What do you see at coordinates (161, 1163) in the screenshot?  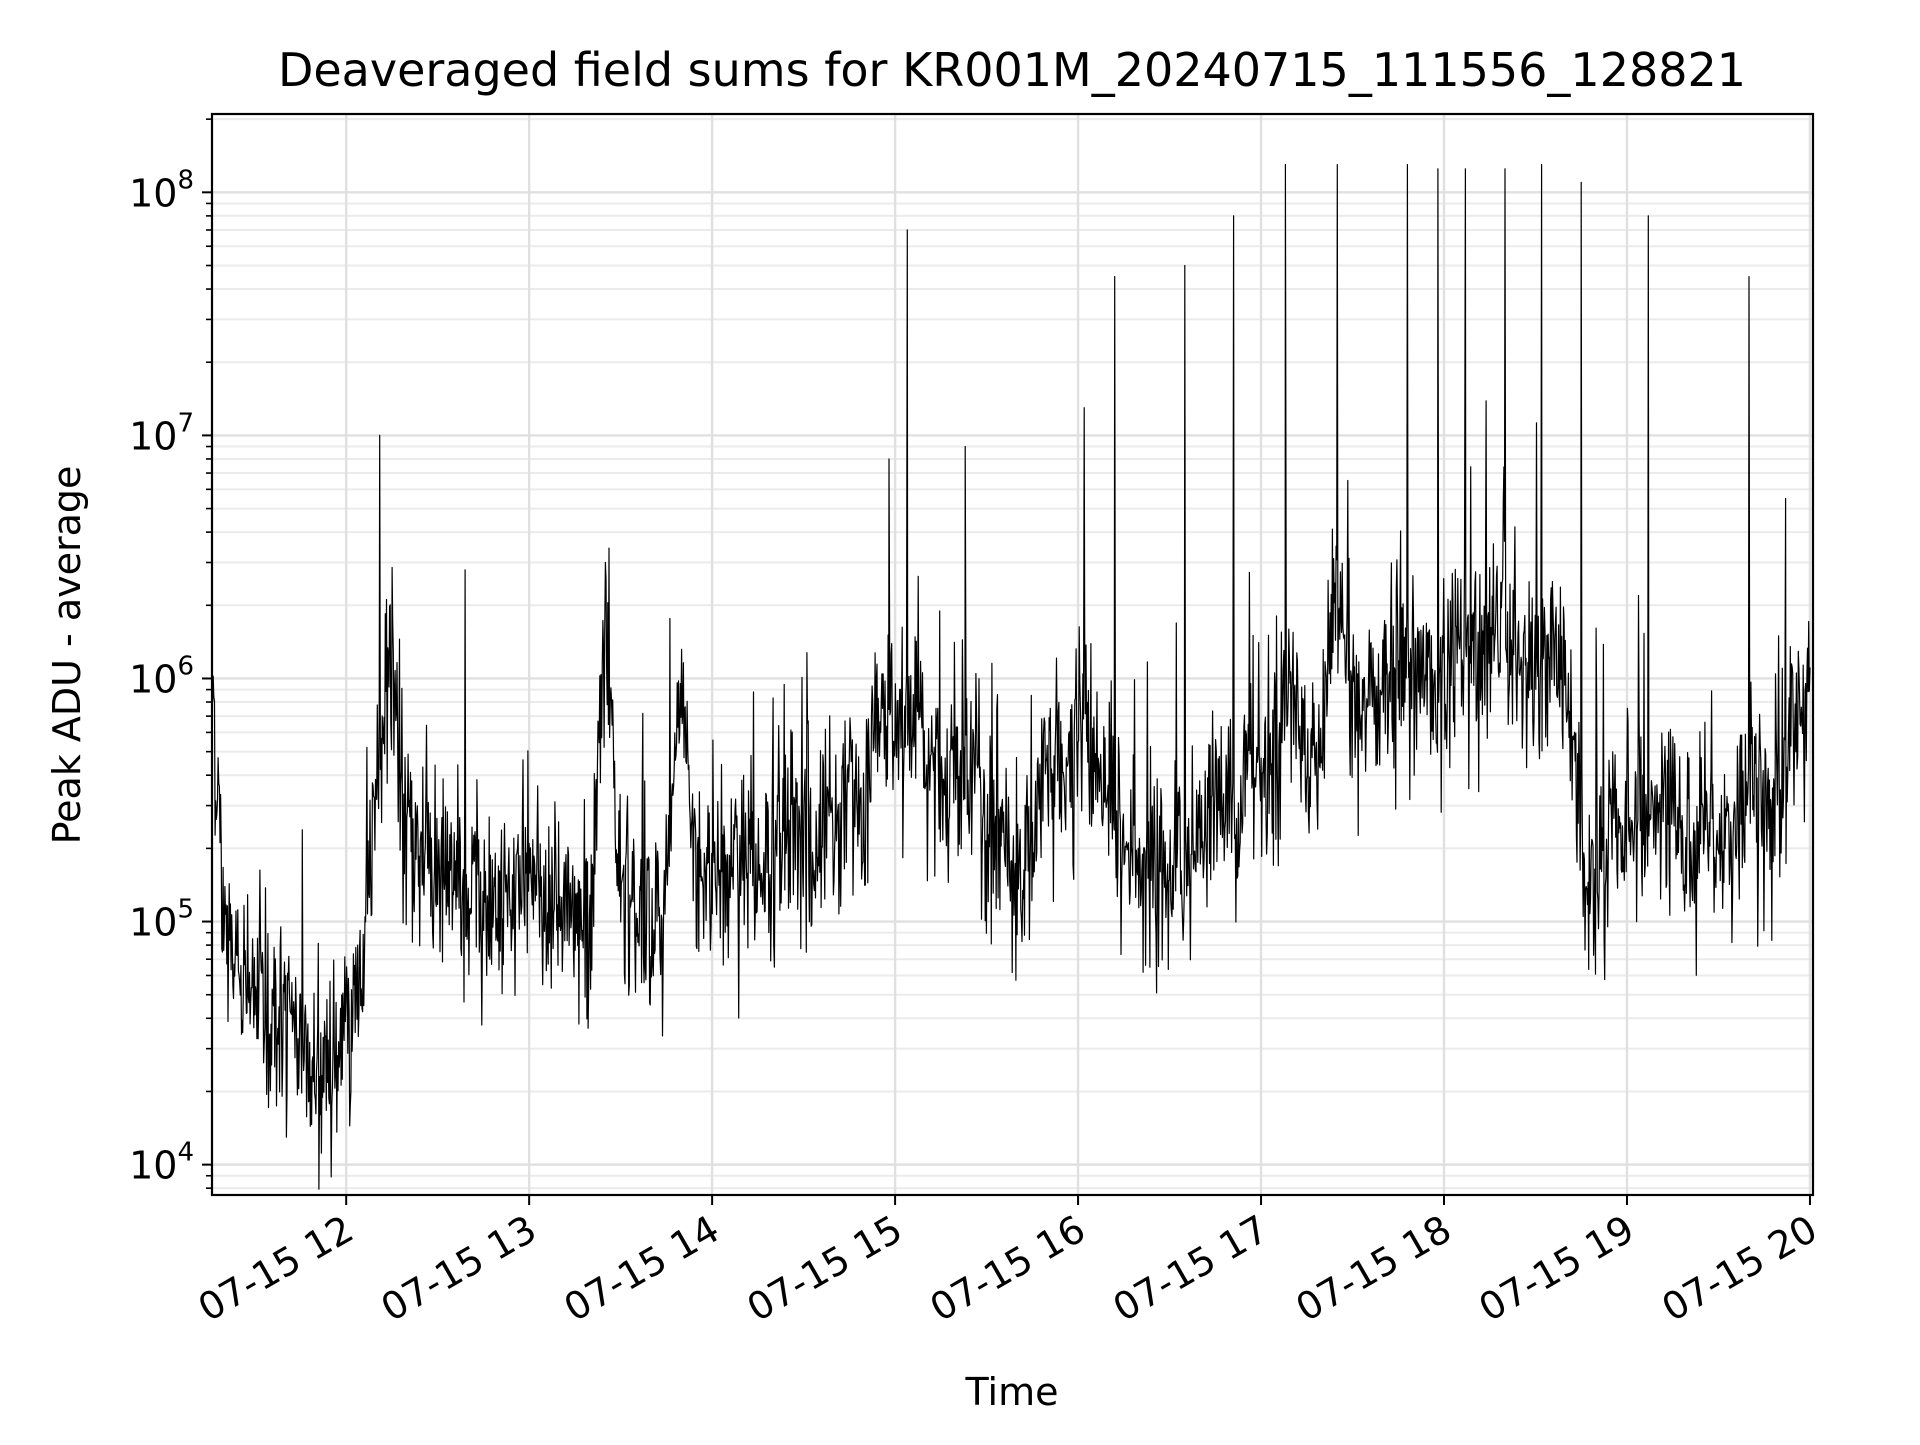 I see `y-tick-label: 10⁴` at bounding box center [161, 1163].